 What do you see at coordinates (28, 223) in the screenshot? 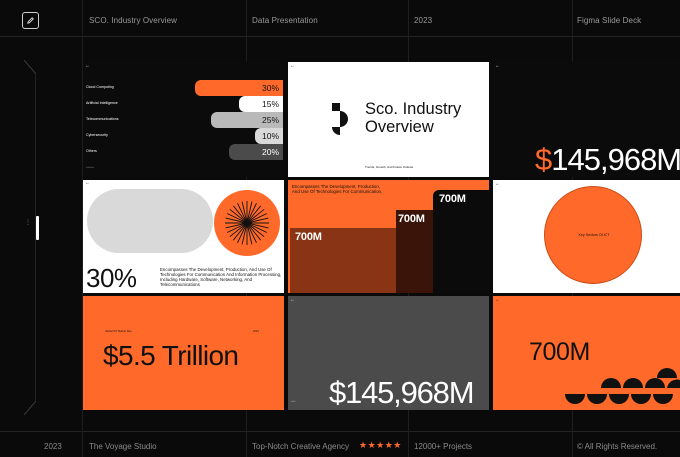
I see `drag-handle-icon: ⋮` at bounding box center [28, 223].